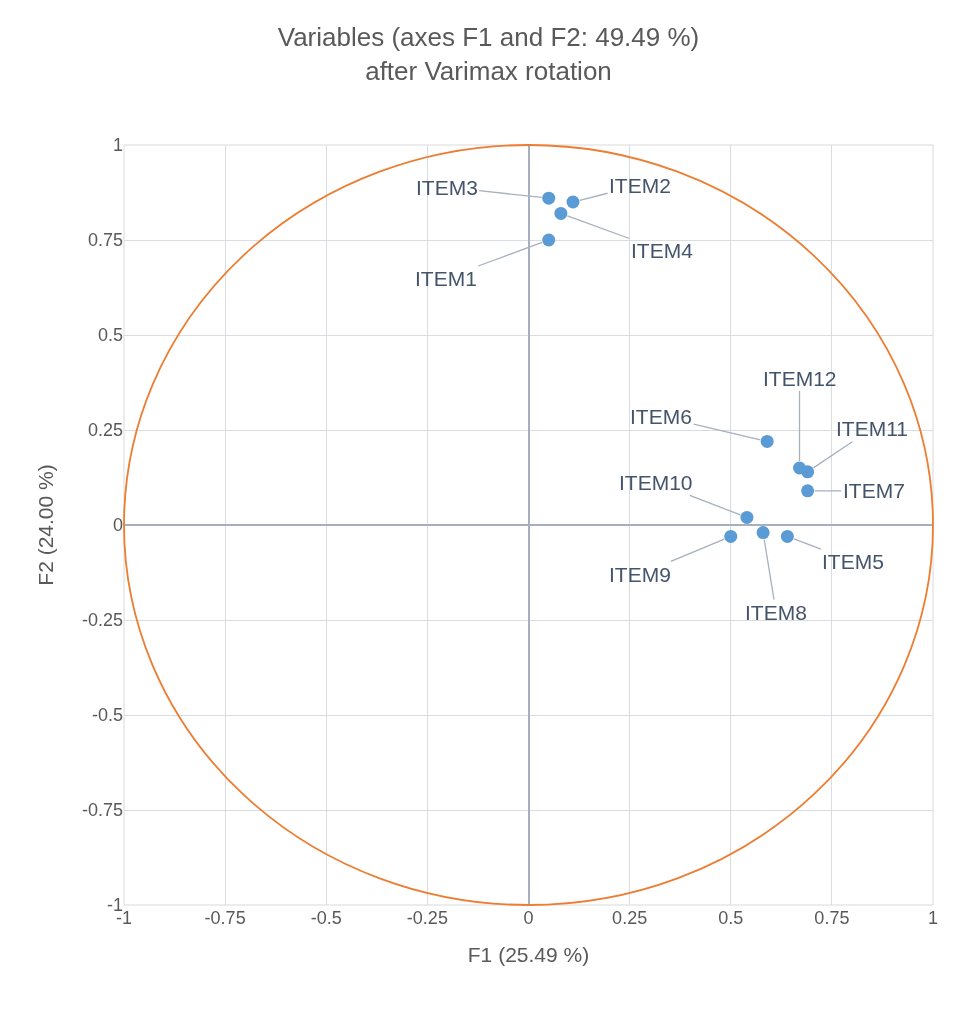  What do you see at coordinates (107, 715) in the screenshot?
I see `y-tick-label: -0.5` at bounding box center [107, 715].